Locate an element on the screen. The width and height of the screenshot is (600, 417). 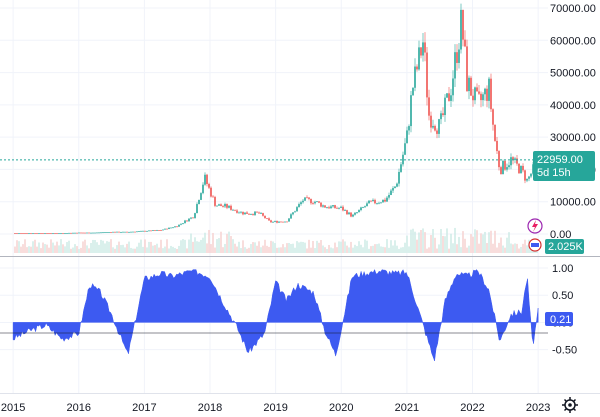
dividends-marker is located at coordinates (535, 226).